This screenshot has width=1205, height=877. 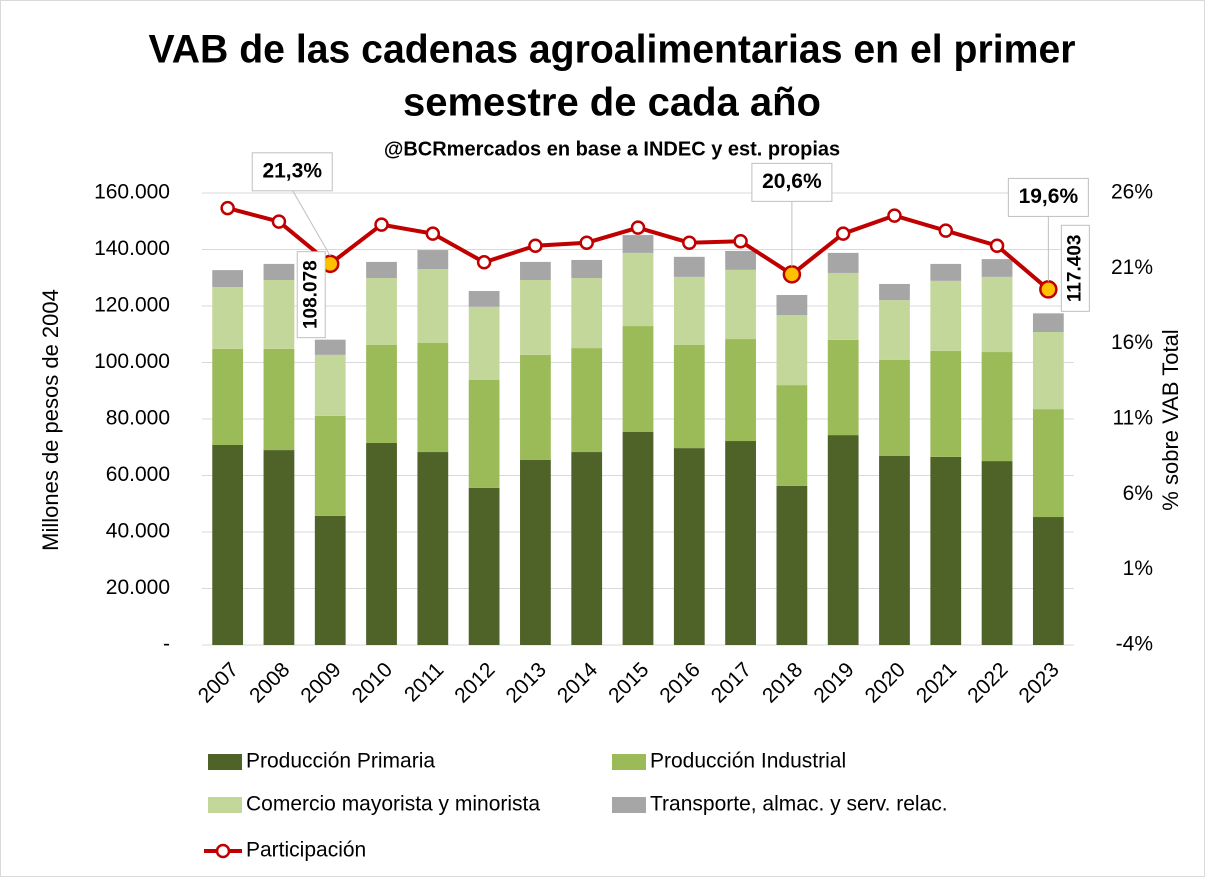 What do you see at coordinates (138, 531) in the screenshot?
I see `y-tick-label: 40.000` at bounding box center [138, 531].